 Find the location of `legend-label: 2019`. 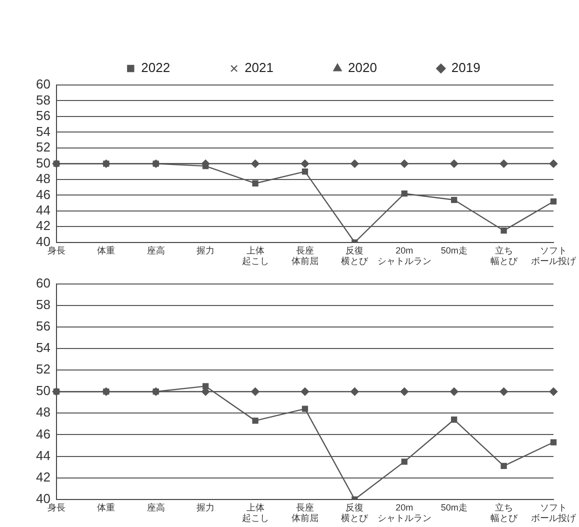

legend-label: 2019 is located at coordinates (465, 68).